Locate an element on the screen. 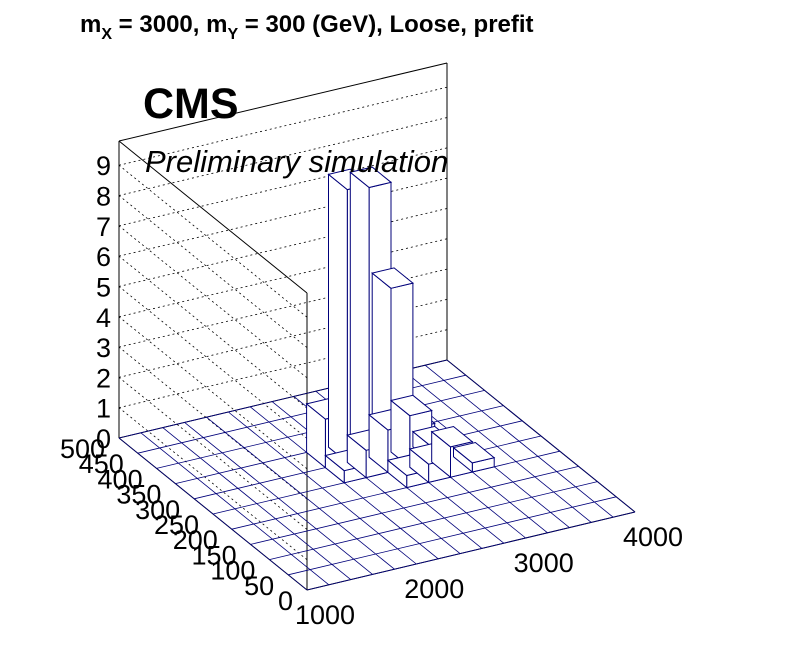  z-tick-label: 3 is located at coordinates (103, 348).